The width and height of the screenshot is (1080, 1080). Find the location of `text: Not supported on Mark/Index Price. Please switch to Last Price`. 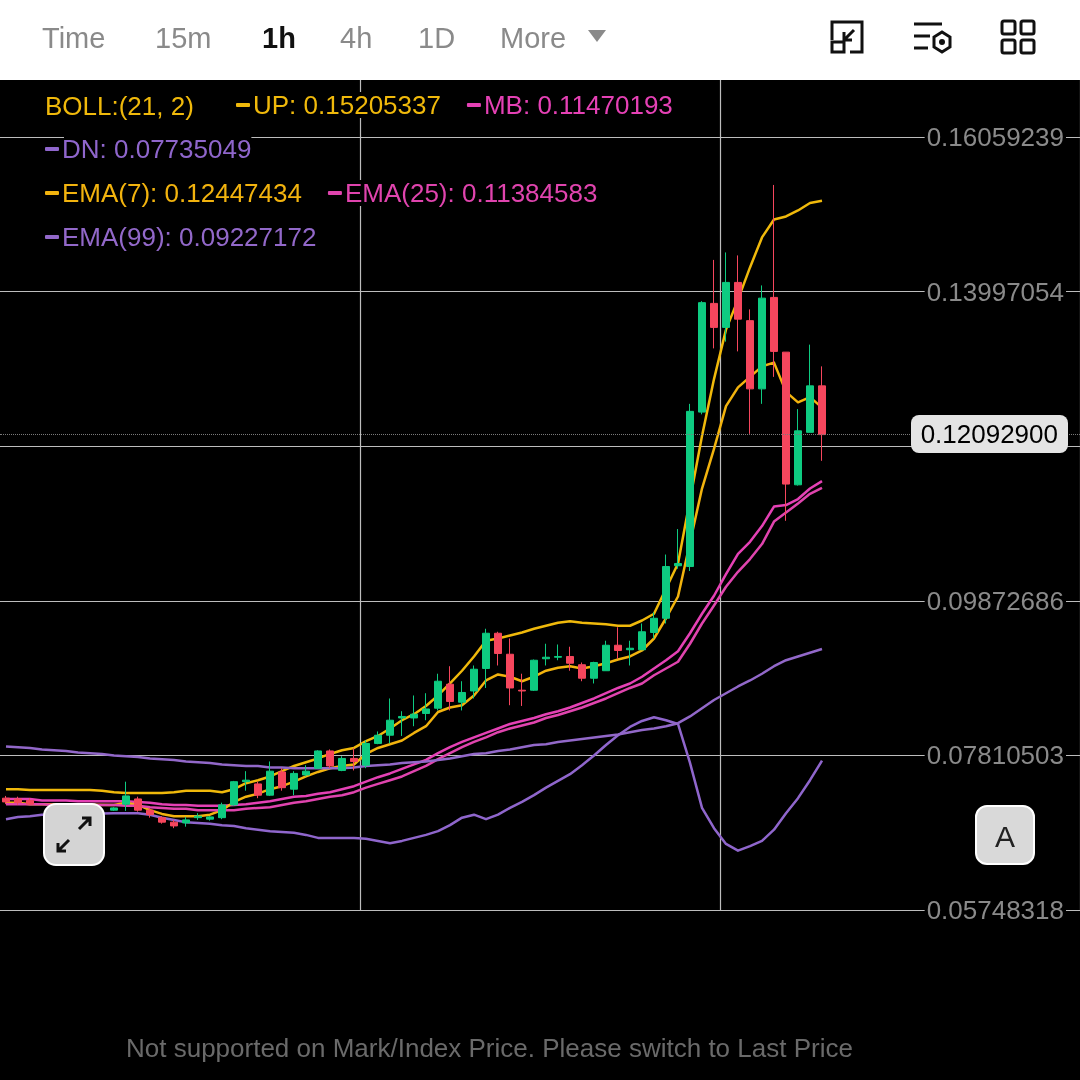

text: Not supported on Mark/Index Price. Please switch to Last Price is located at coordinates (489, 1048).